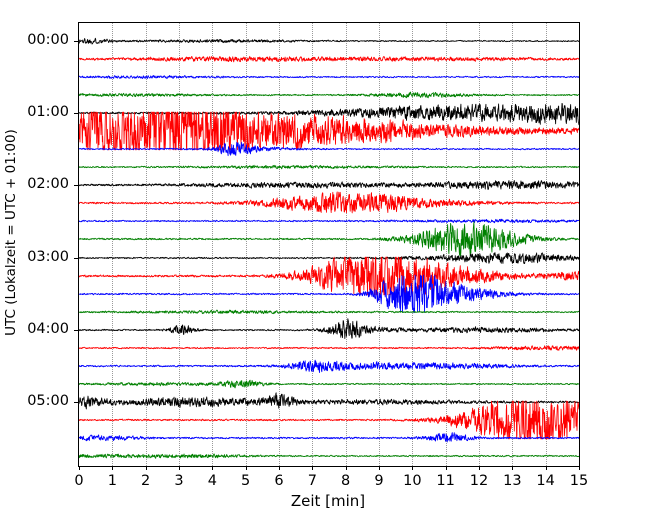  I want to click on x-axis-label: Zeit [min], so click(328, 501).